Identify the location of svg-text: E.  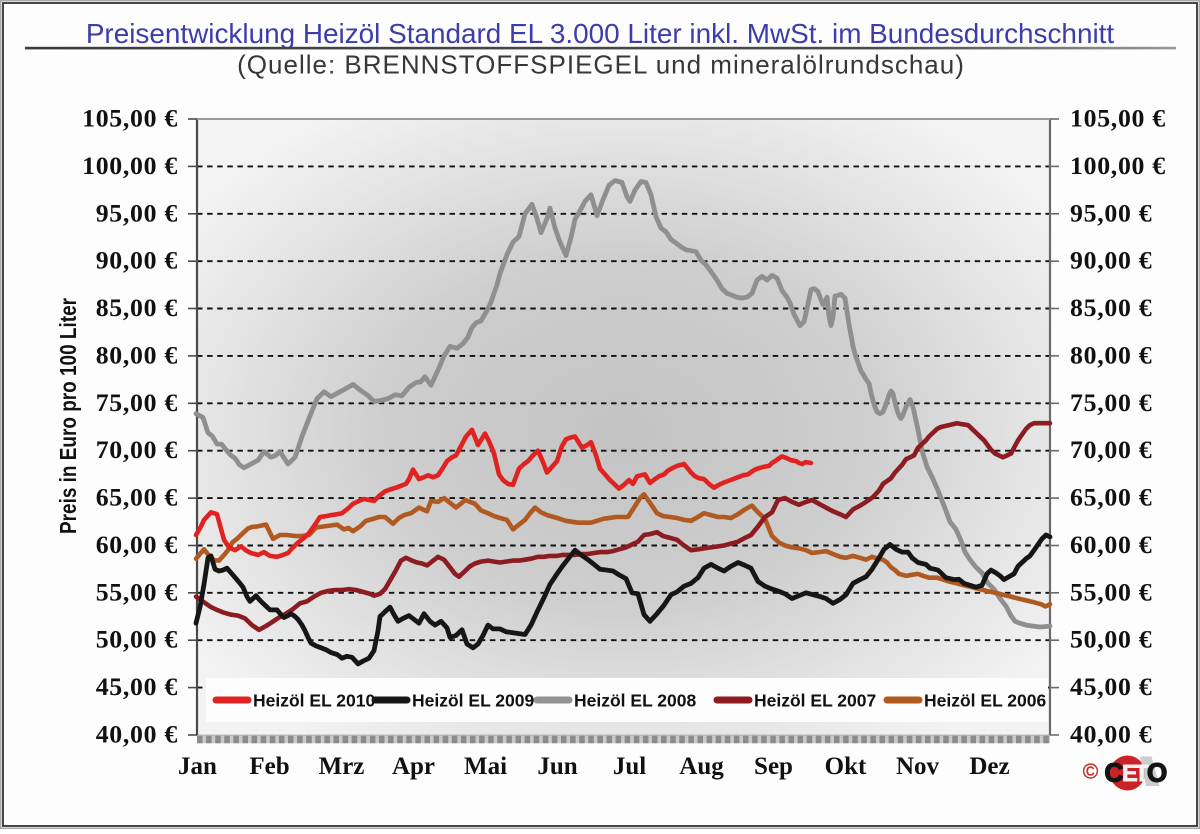
(1130, 773).